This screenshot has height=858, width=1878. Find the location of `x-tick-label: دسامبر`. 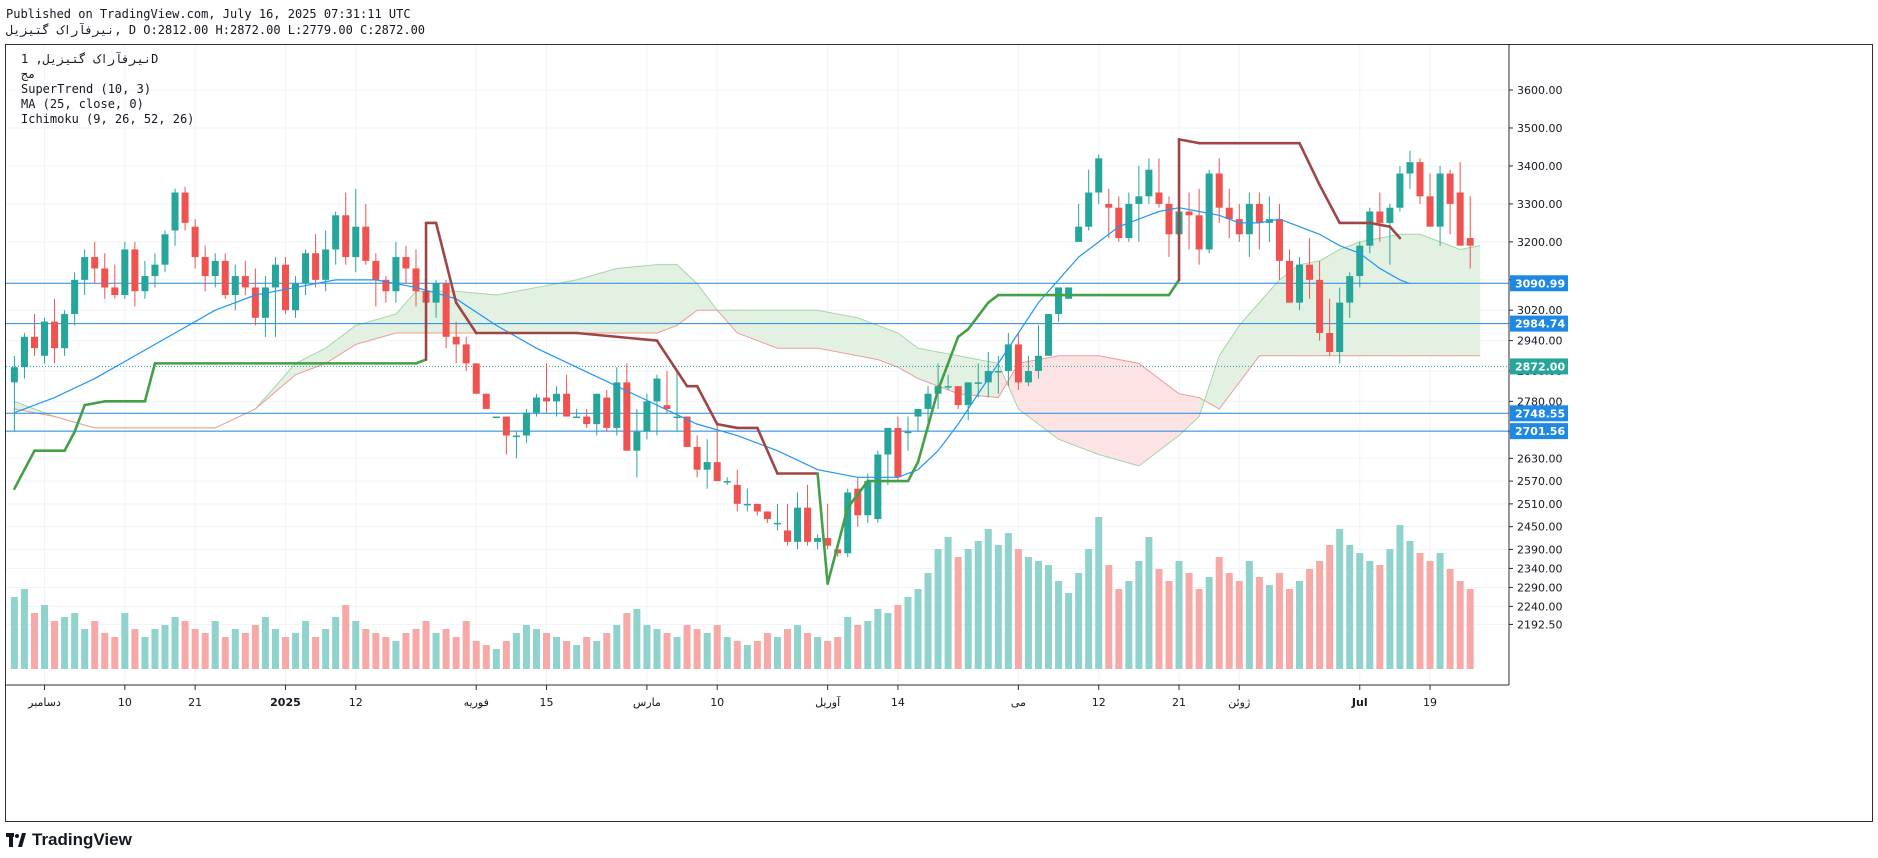

x-tick-label: دسامبر is located at coordinates (44, 702).